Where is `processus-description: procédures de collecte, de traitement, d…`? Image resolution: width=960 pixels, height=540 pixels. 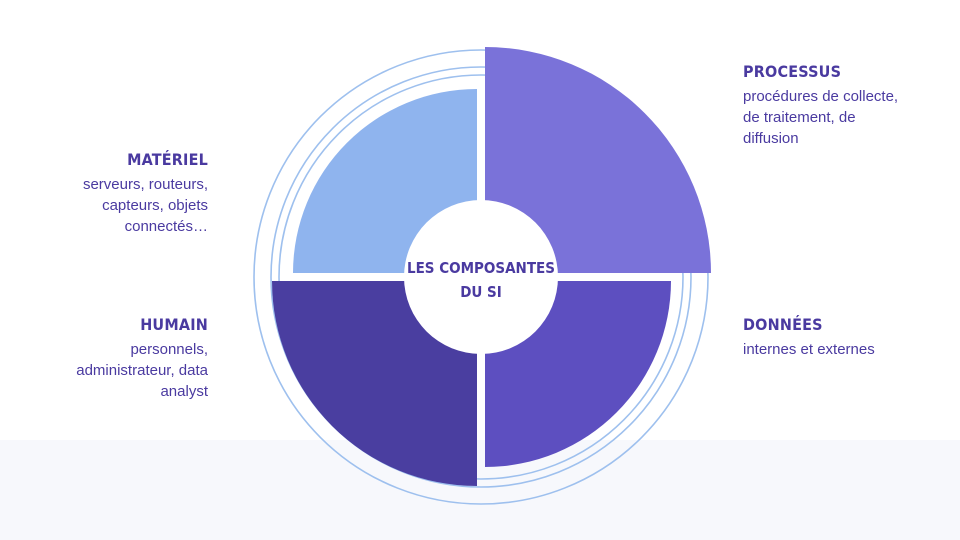 processus-description: procédures de collecte, de traitement, d… is located at coordinates (820, 117).